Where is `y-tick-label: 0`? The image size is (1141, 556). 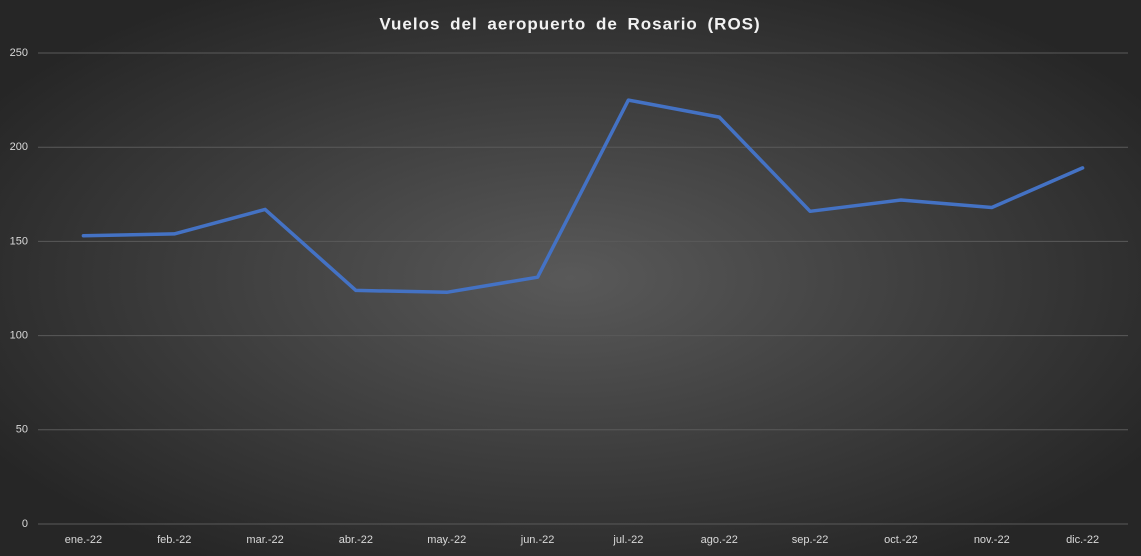
y-tick-label: 0 is located at coordinates (25, 524).